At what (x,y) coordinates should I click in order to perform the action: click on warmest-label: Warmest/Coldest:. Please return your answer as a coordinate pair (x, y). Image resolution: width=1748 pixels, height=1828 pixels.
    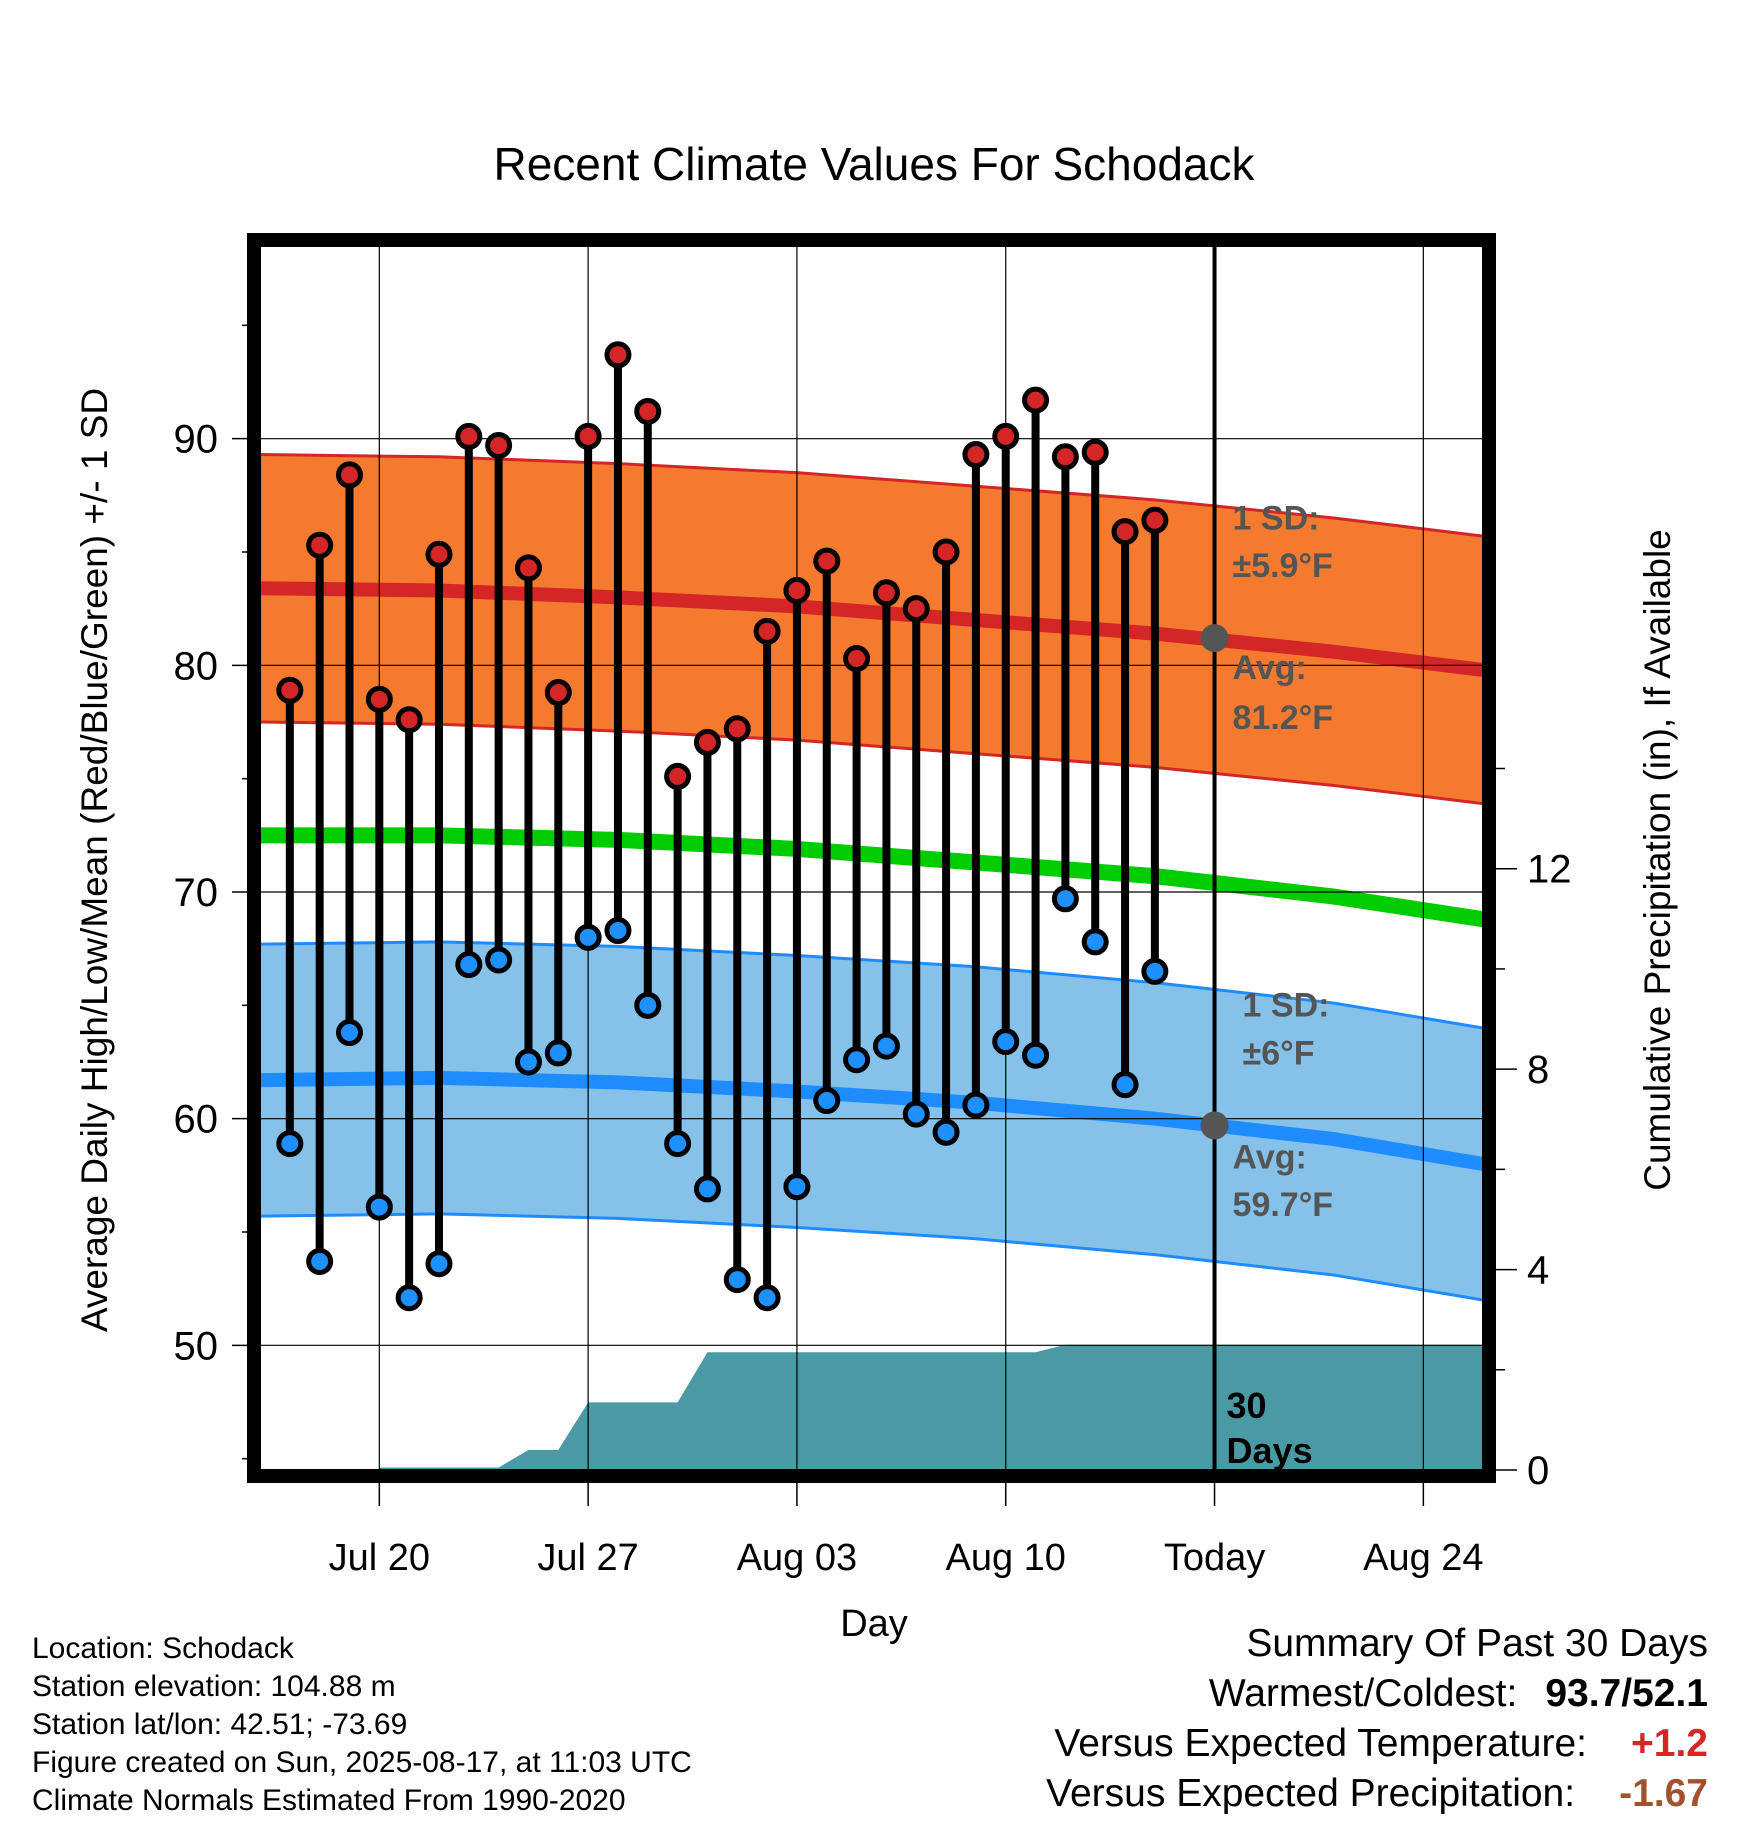
    Looking at the image, I should click on (1363, 1693).